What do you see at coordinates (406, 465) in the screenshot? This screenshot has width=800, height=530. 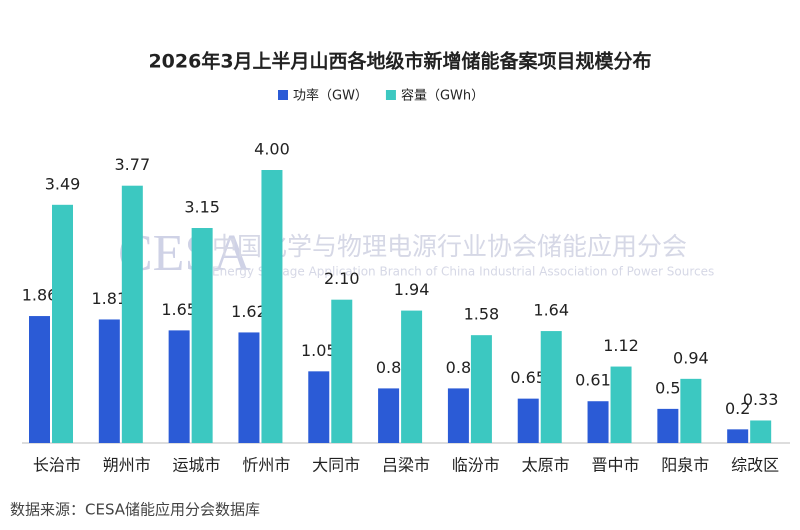 I see `x-tick-label: 吕梁市` at bounding box center [406, 465].